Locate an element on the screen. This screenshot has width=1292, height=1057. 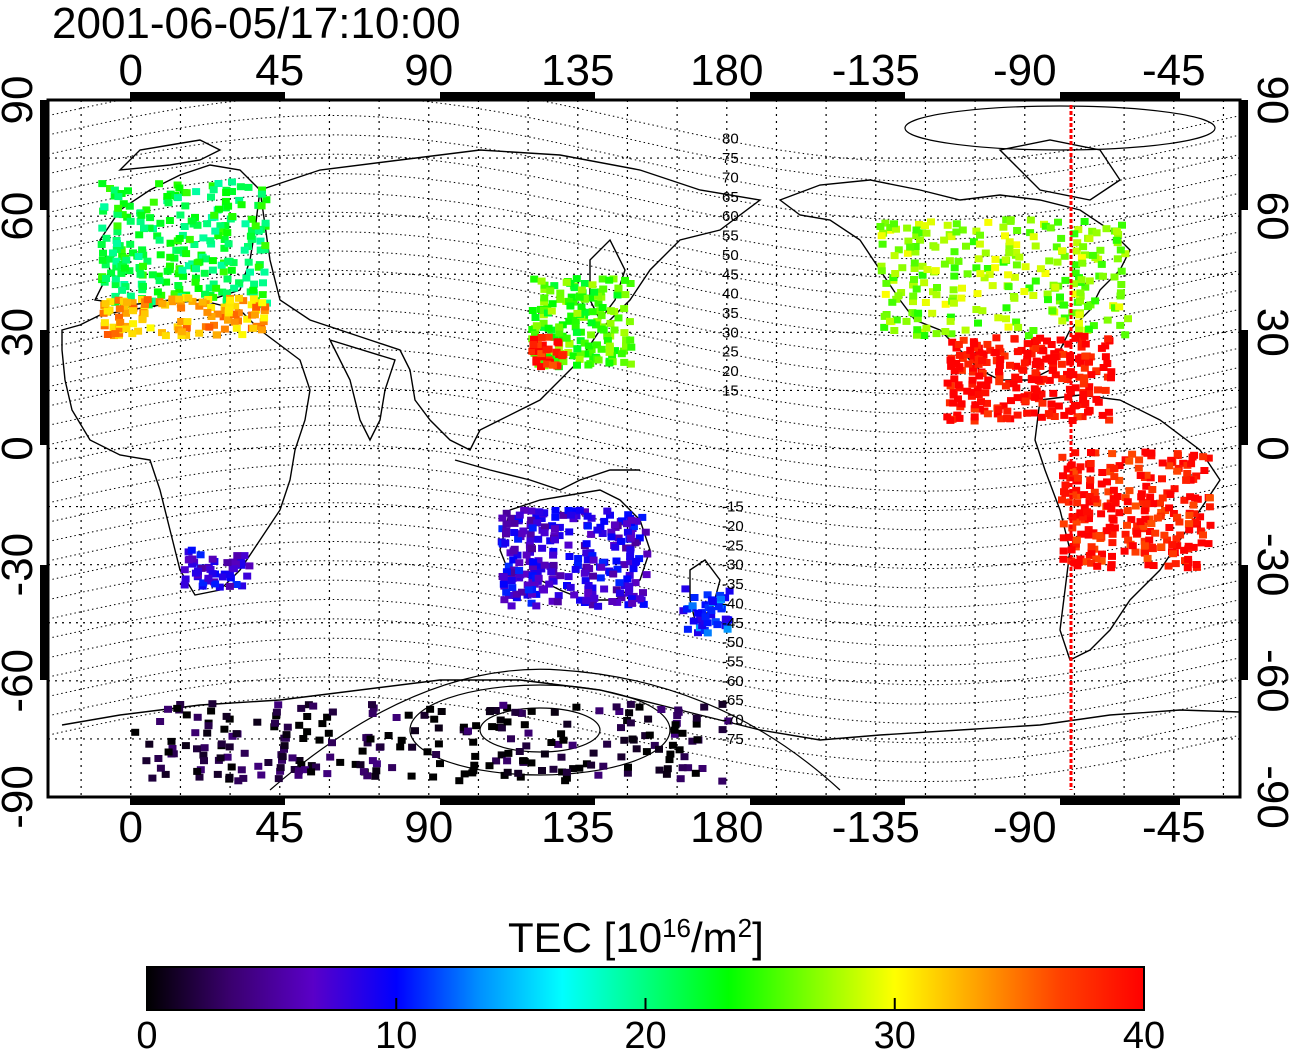
latitude-tick-label: -60 is located at coordinates (1270, 681).